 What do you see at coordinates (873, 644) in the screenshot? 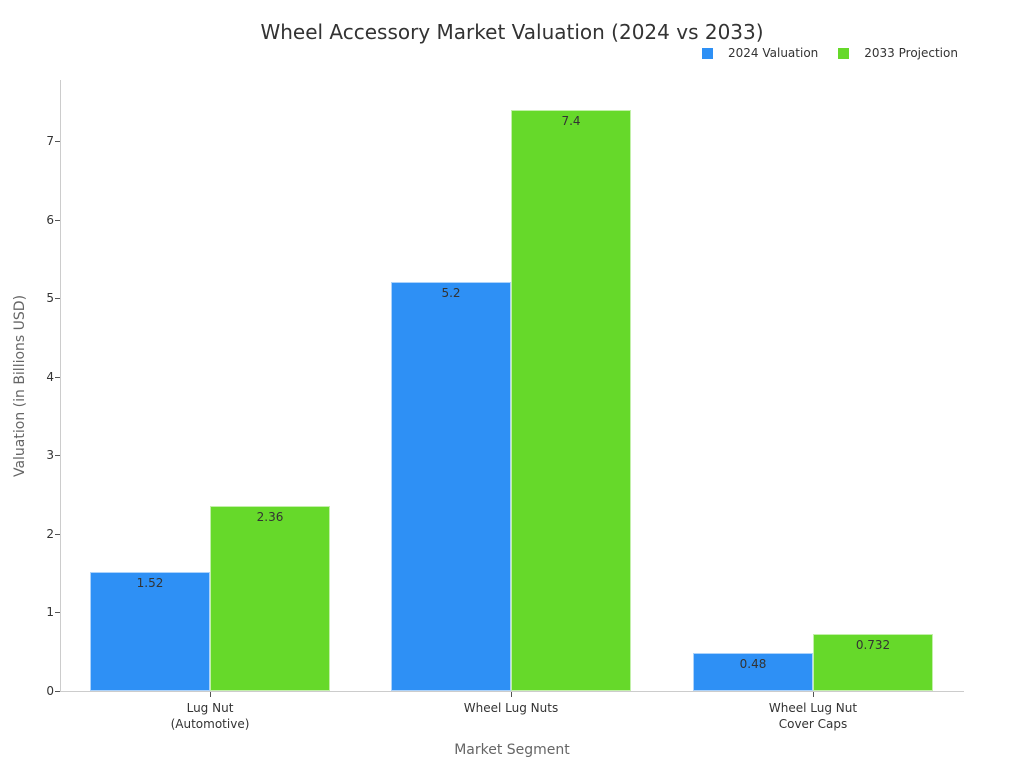
I see `bar-value-label: 0.732` at bounding box center [873, 644].